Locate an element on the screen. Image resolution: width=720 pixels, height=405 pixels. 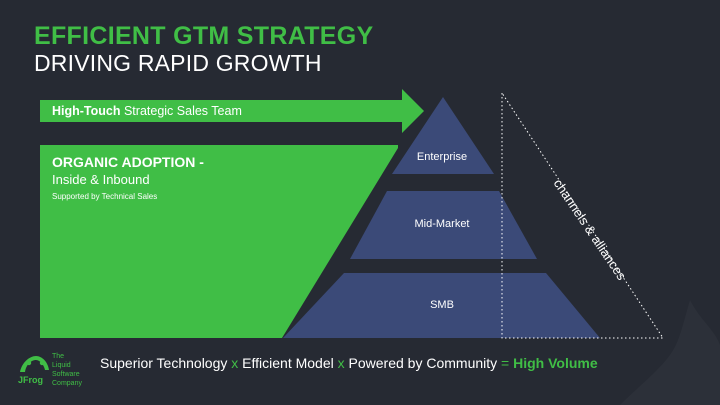
high-touch-bold: High-Touch is located at coordinates (86, 111).